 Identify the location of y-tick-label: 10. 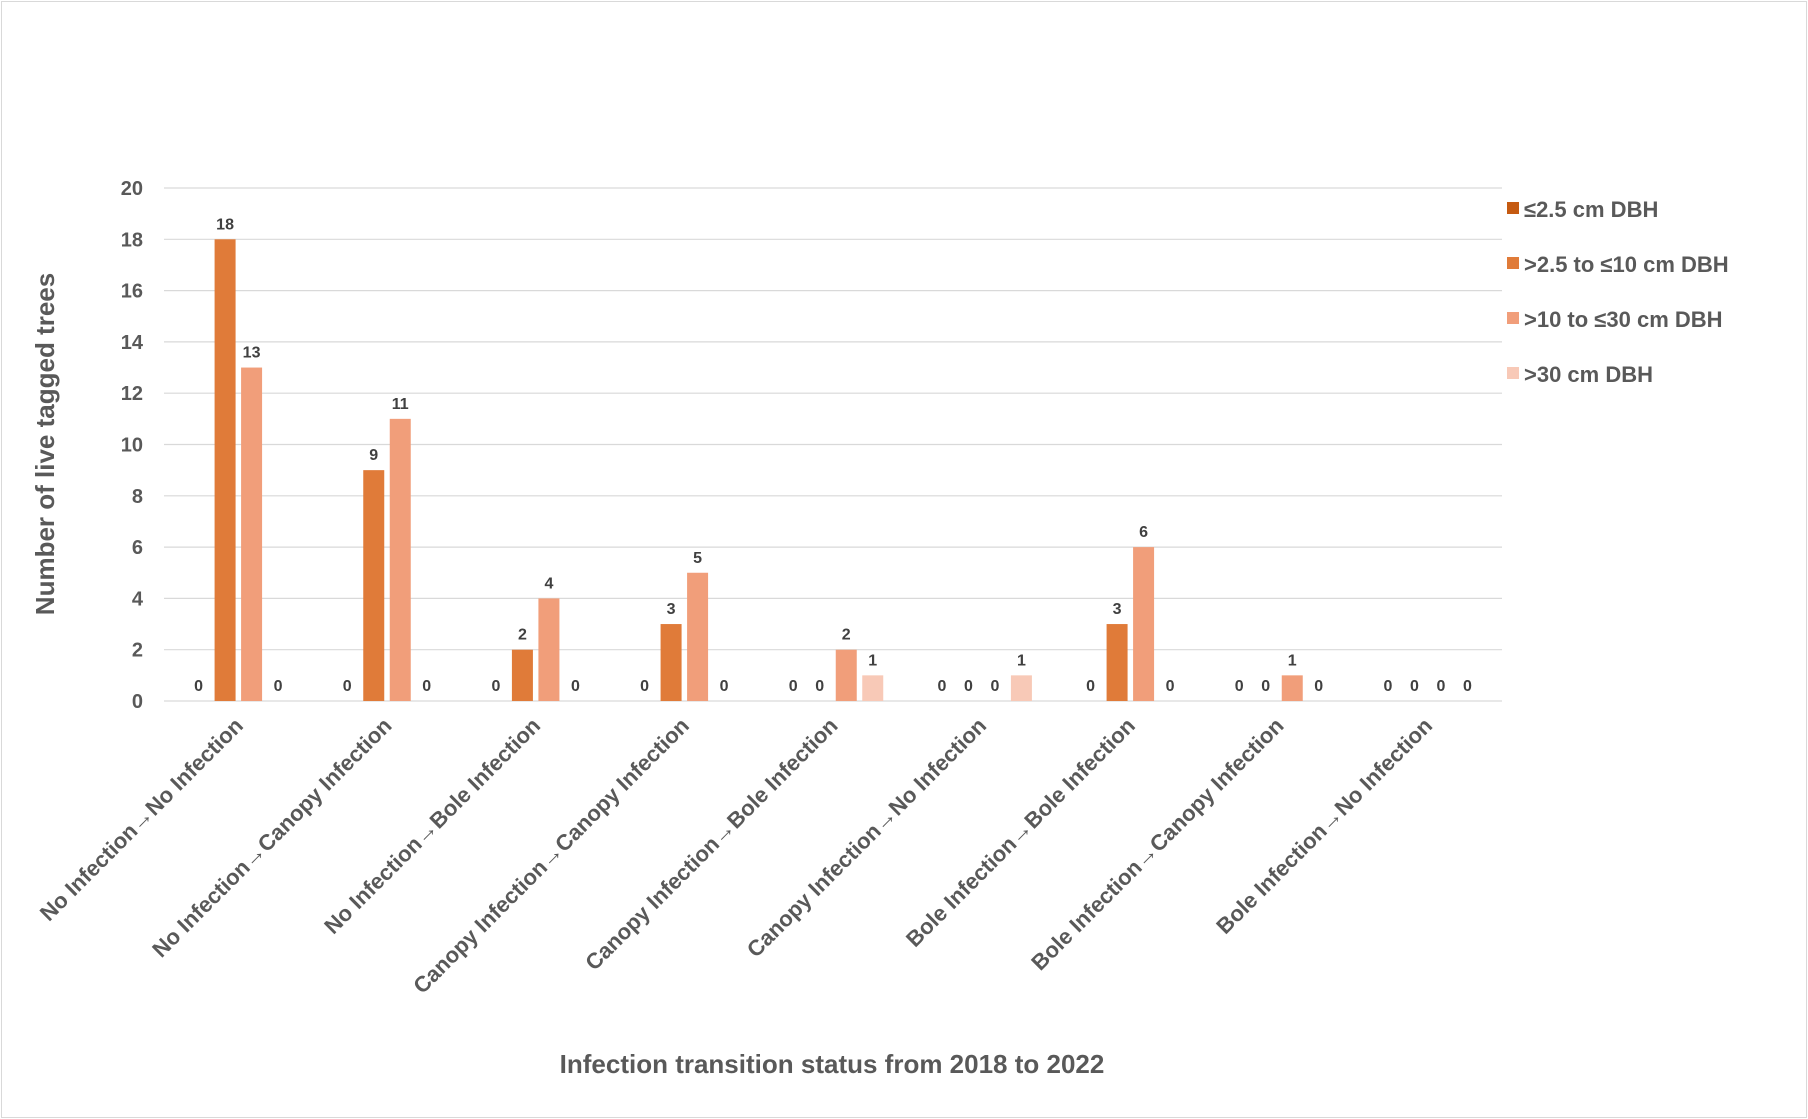
(132, 446).